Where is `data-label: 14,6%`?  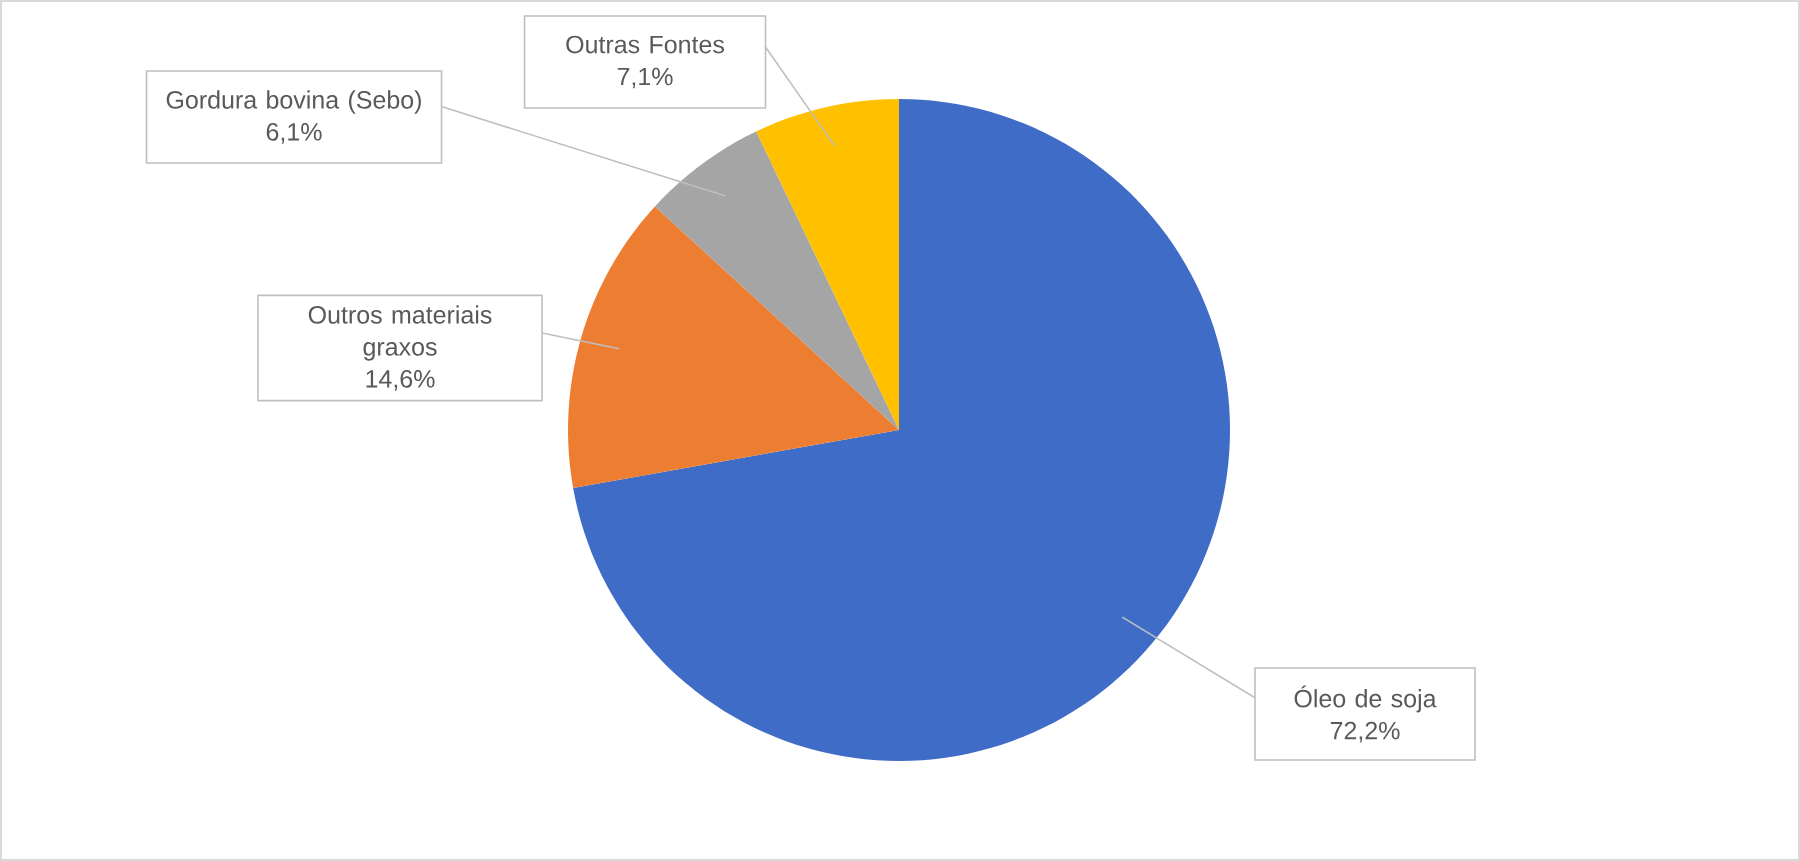 data-label: 14,6% is located at coordinates (400, 380).